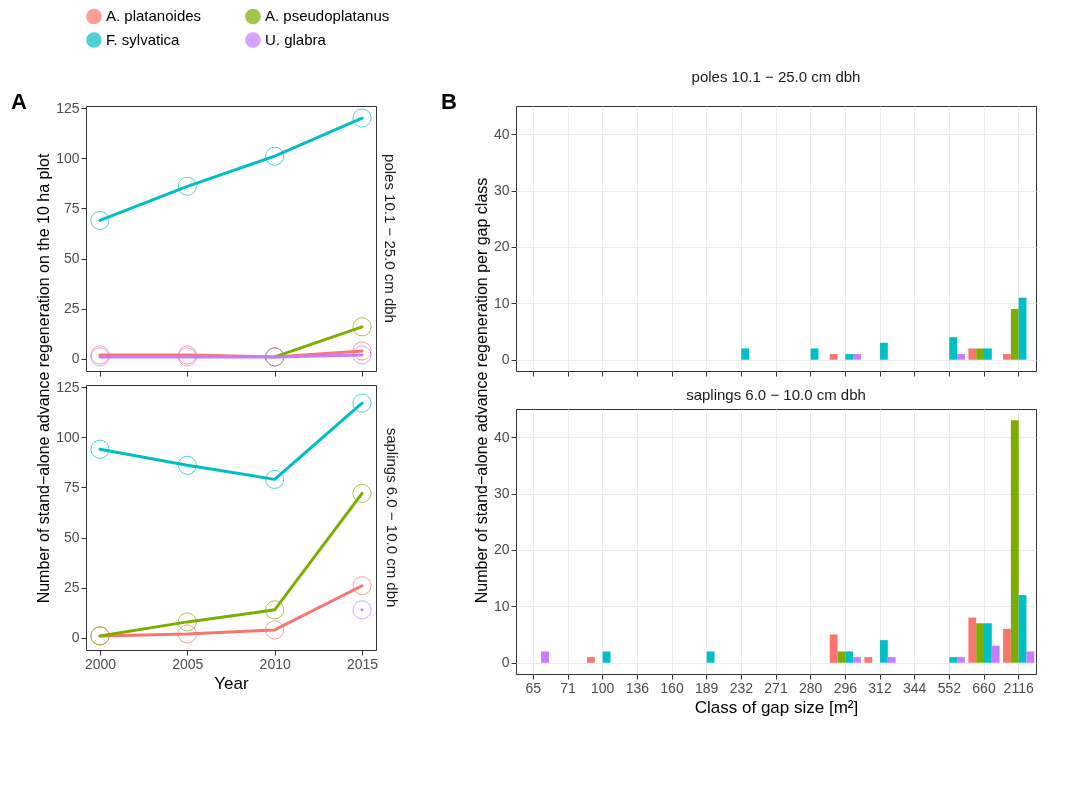 The image size is (1067, 796). I want to click on x-tick-label: 2116, so click(1018, 687).